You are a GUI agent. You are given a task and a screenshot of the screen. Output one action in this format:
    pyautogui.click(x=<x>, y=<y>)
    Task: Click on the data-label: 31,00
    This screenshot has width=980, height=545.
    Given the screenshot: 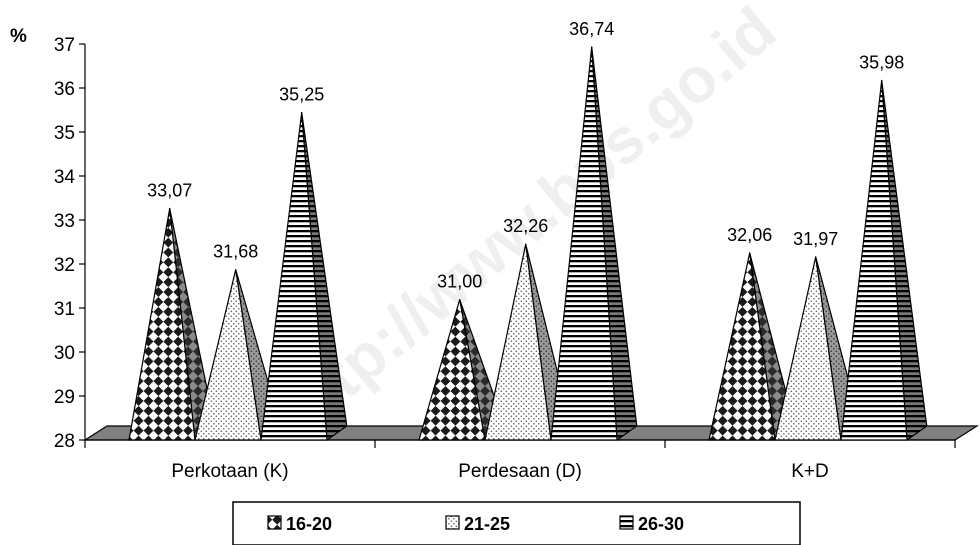 What is the action you would take?
    pyautogui.click(x=459, y=282)
    